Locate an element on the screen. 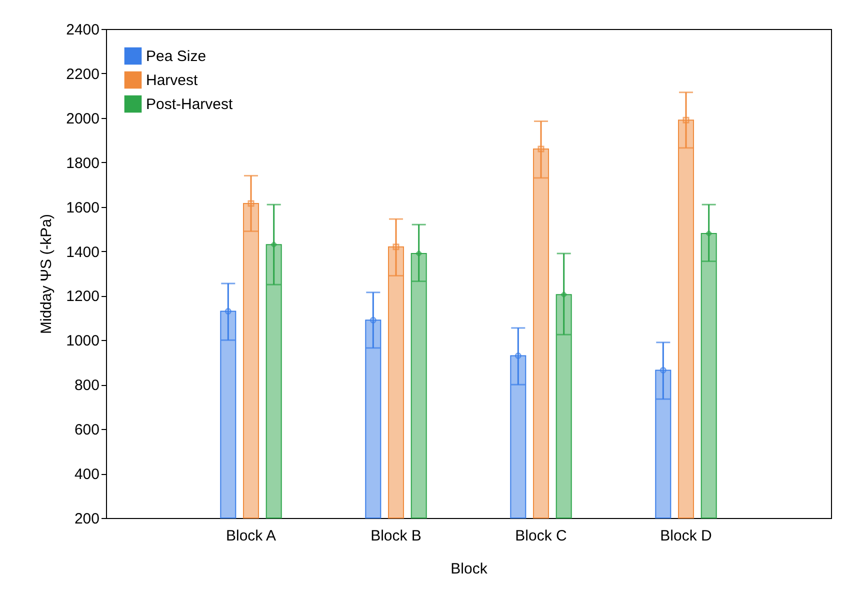 This screenshot has width=844, height=599. y-tick-label: 2400 is located at coordinates (83, 30).